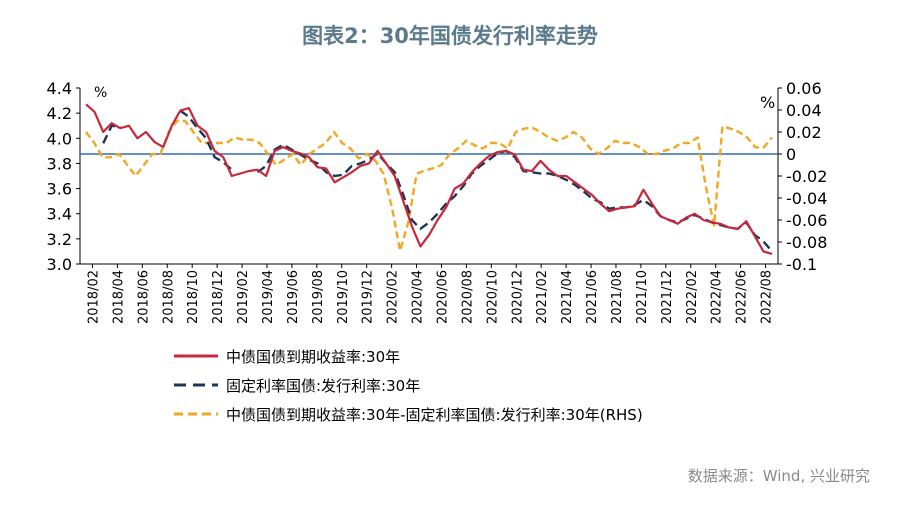  What do you see at coordinates (806, 220) in the screenshot?
I see `right-tick-label: -0.06` at bounding box center [806, 220].